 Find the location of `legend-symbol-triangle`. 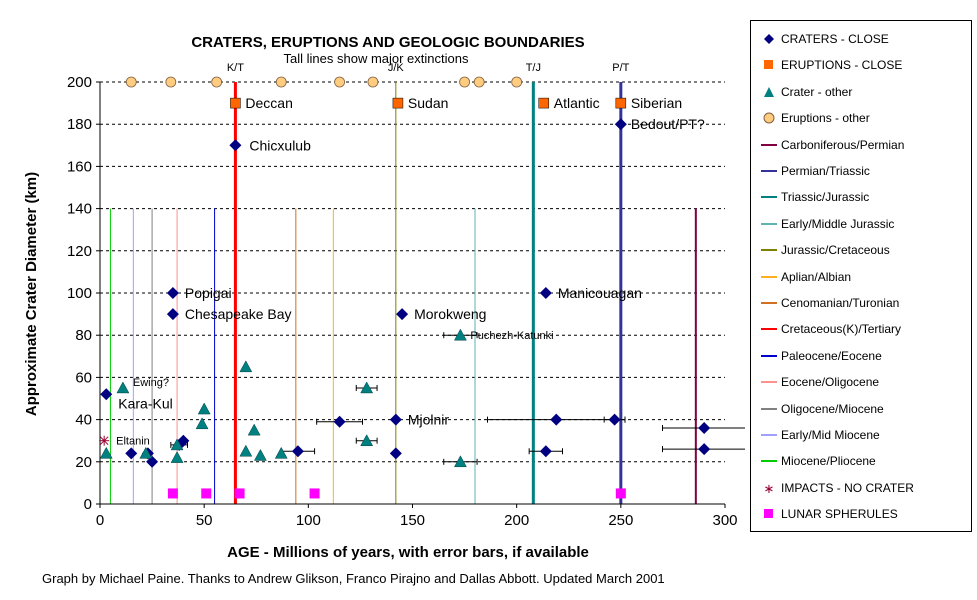

legend-symbol-triangle is located at coordinates (769, 91).